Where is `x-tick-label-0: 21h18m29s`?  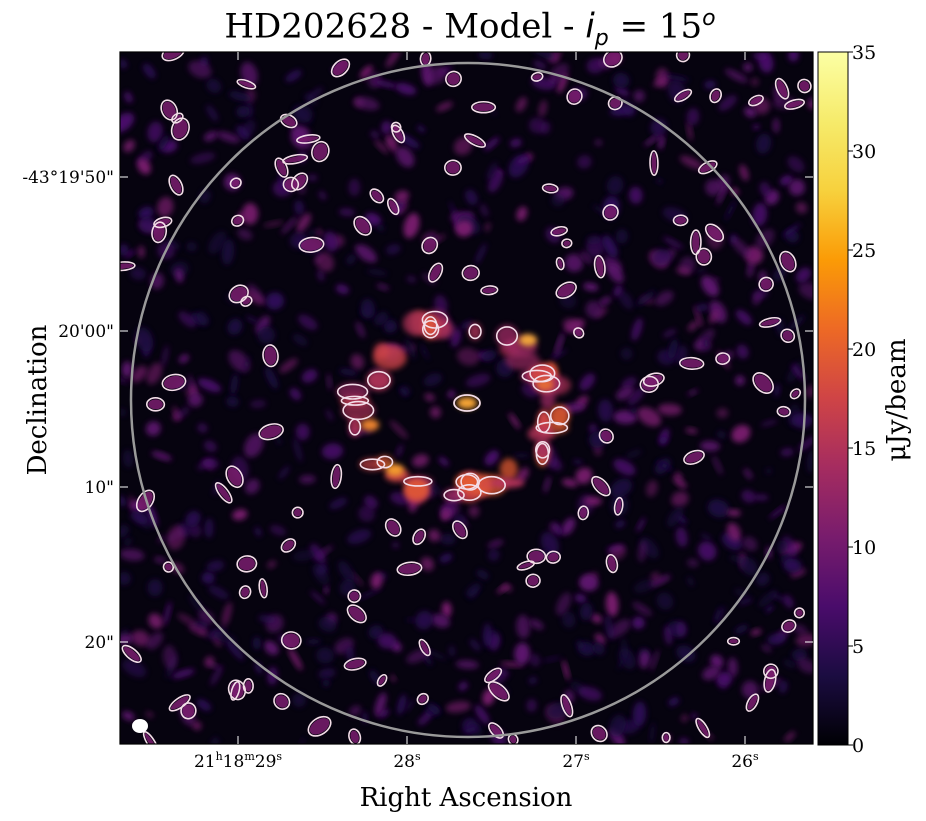 x-tick-label-0: 21h18m29s is located at coordinates (238, 761).